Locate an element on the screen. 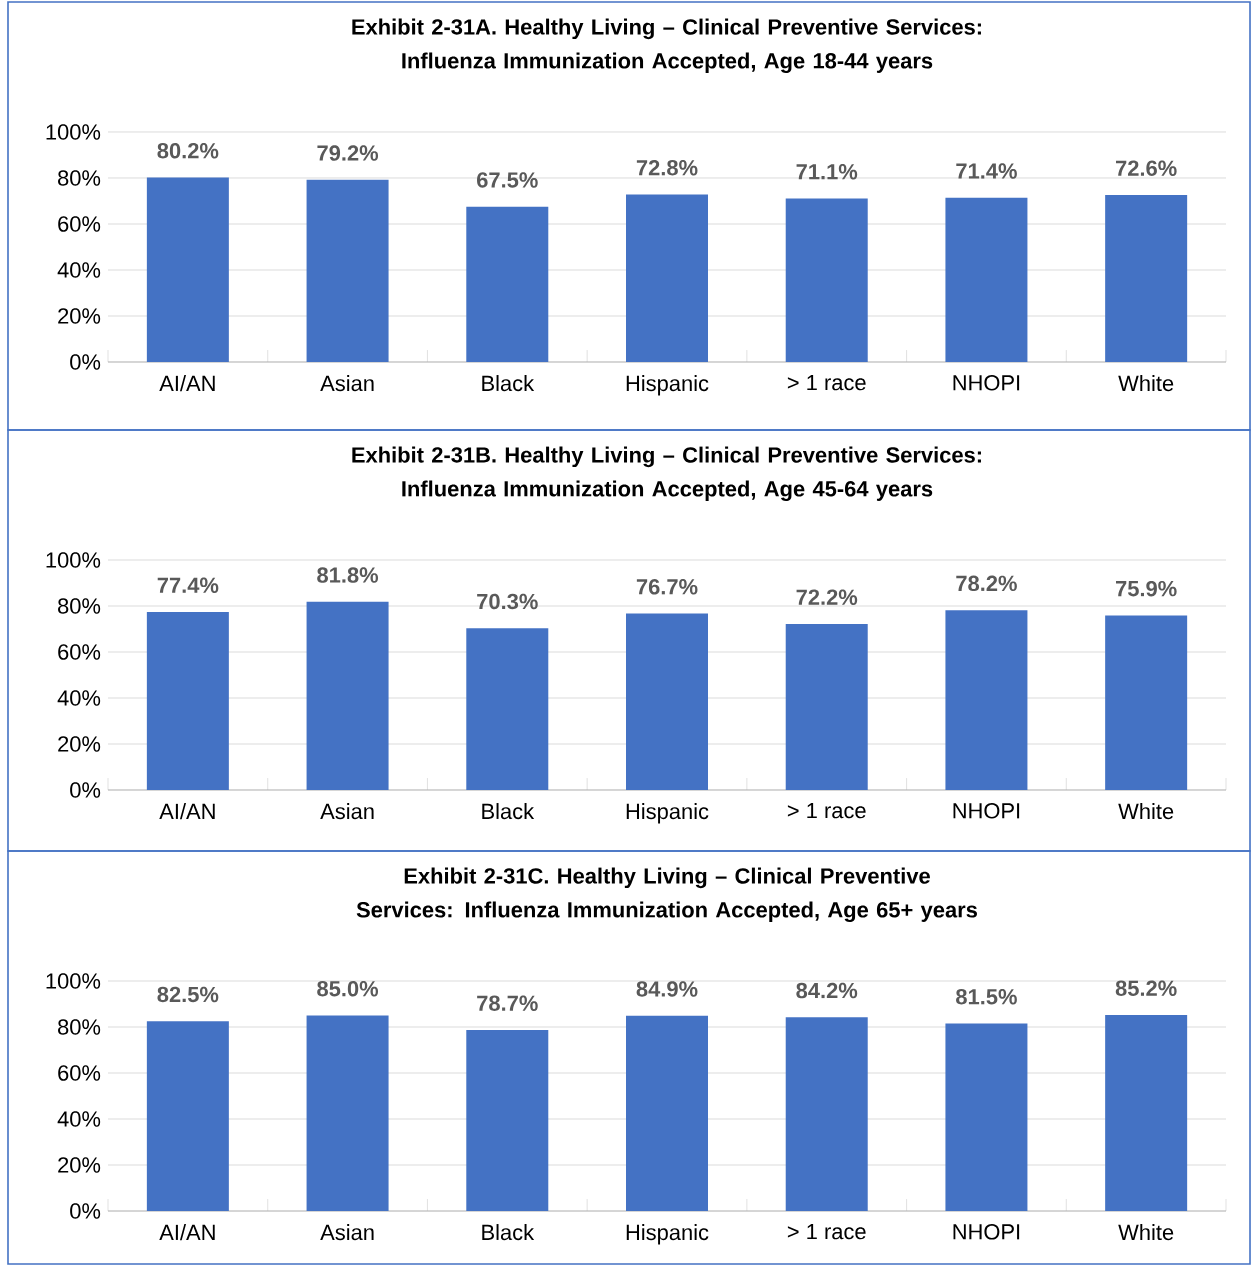  chart-title: Exhibit 2-31C. Healthy Living – Clinical Preventive Services: Influenza Immunization Accepted, Age 65+ years is located at coordinates (666, 895).